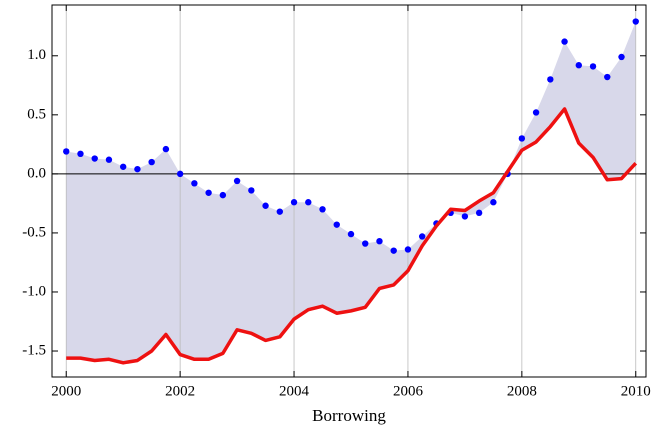 The width and height of the screenshot is (657, 435). Describe the element at coordinates (36, 173) in the screenshot. I see `y-tick-label: 0.0` at that location.